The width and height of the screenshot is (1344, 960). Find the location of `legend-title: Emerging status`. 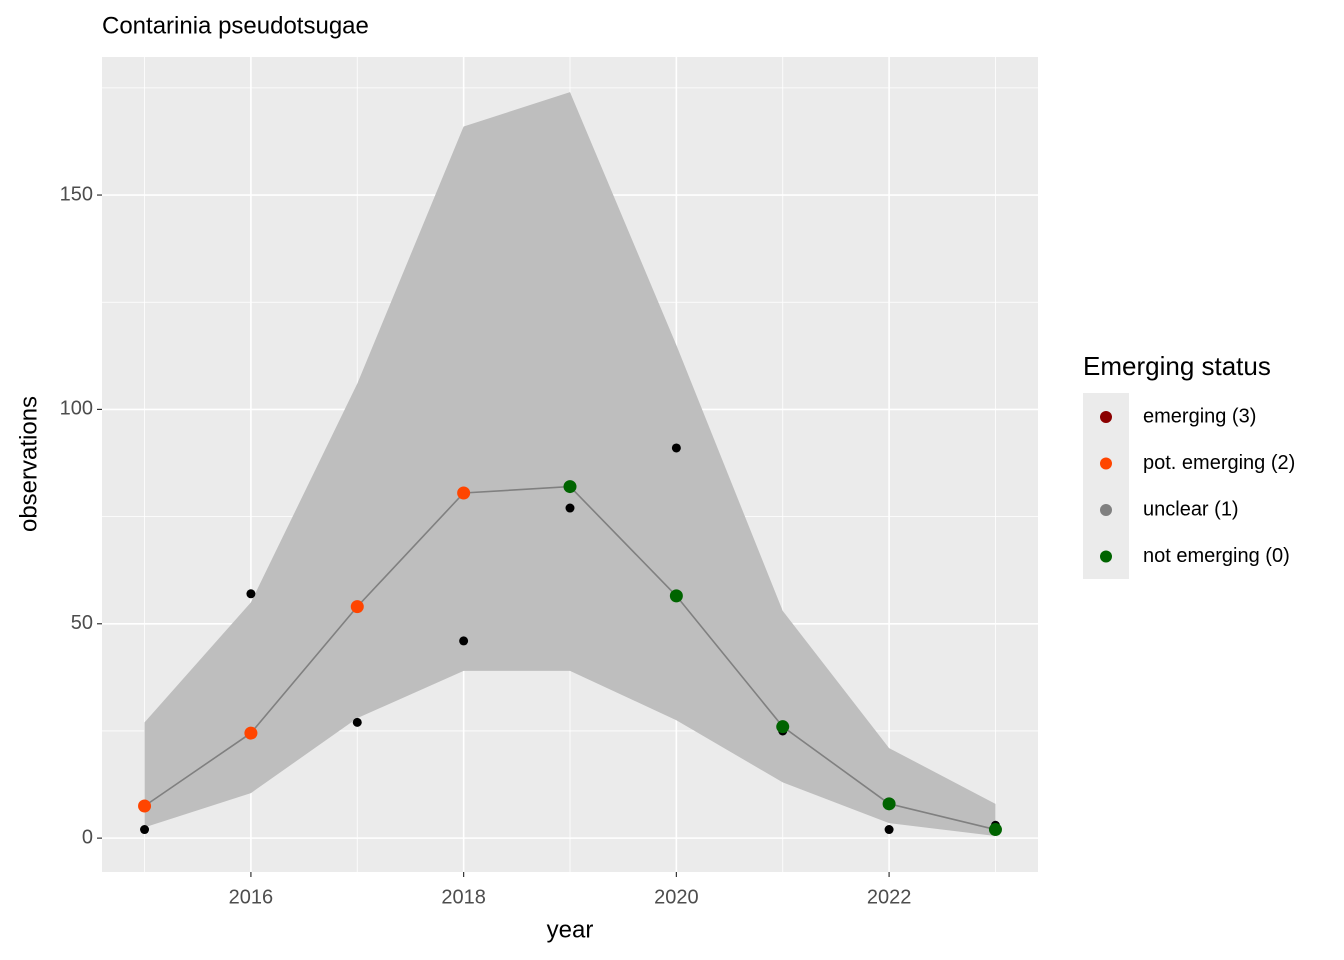

legend-title: Emerging status is located at coordinates (1177, 366).